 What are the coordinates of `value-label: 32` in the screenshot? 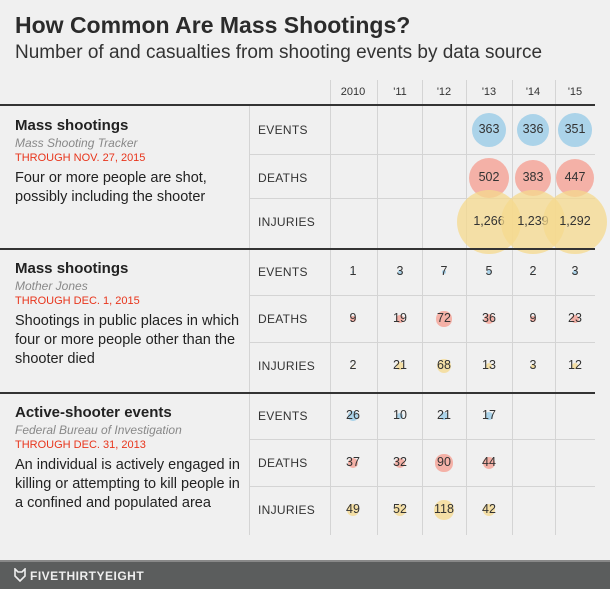 It's located at (400, 462).